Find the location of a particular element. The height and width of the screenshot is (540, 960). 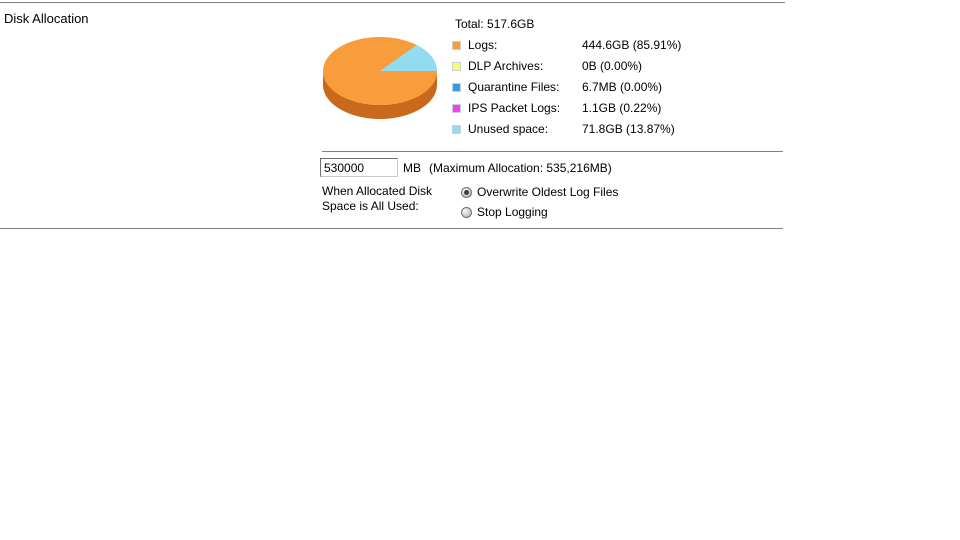

option-stop-logging: Stop Logging is located at coordinates (539, 212).